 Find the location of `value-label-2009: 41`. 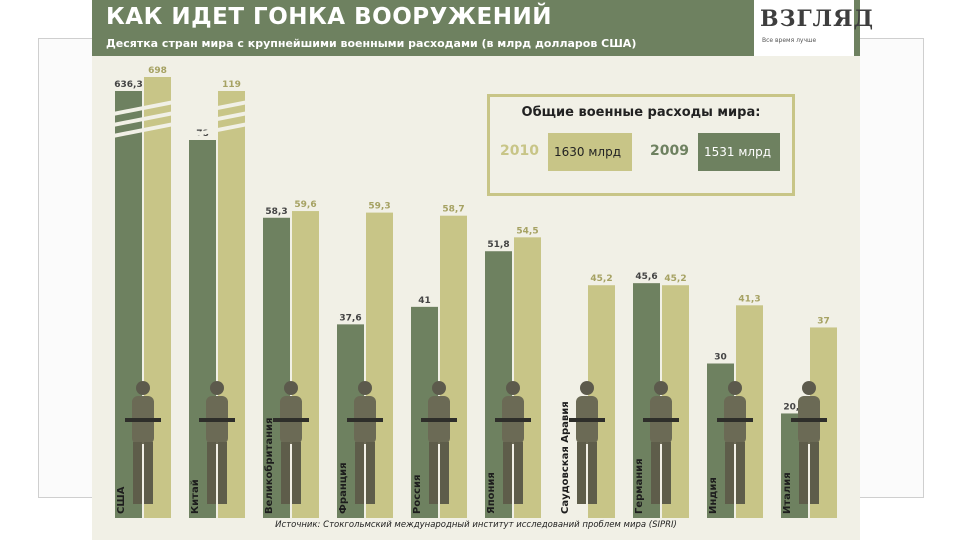

value-label-2009: 41 is located at coordinates (424, 301).